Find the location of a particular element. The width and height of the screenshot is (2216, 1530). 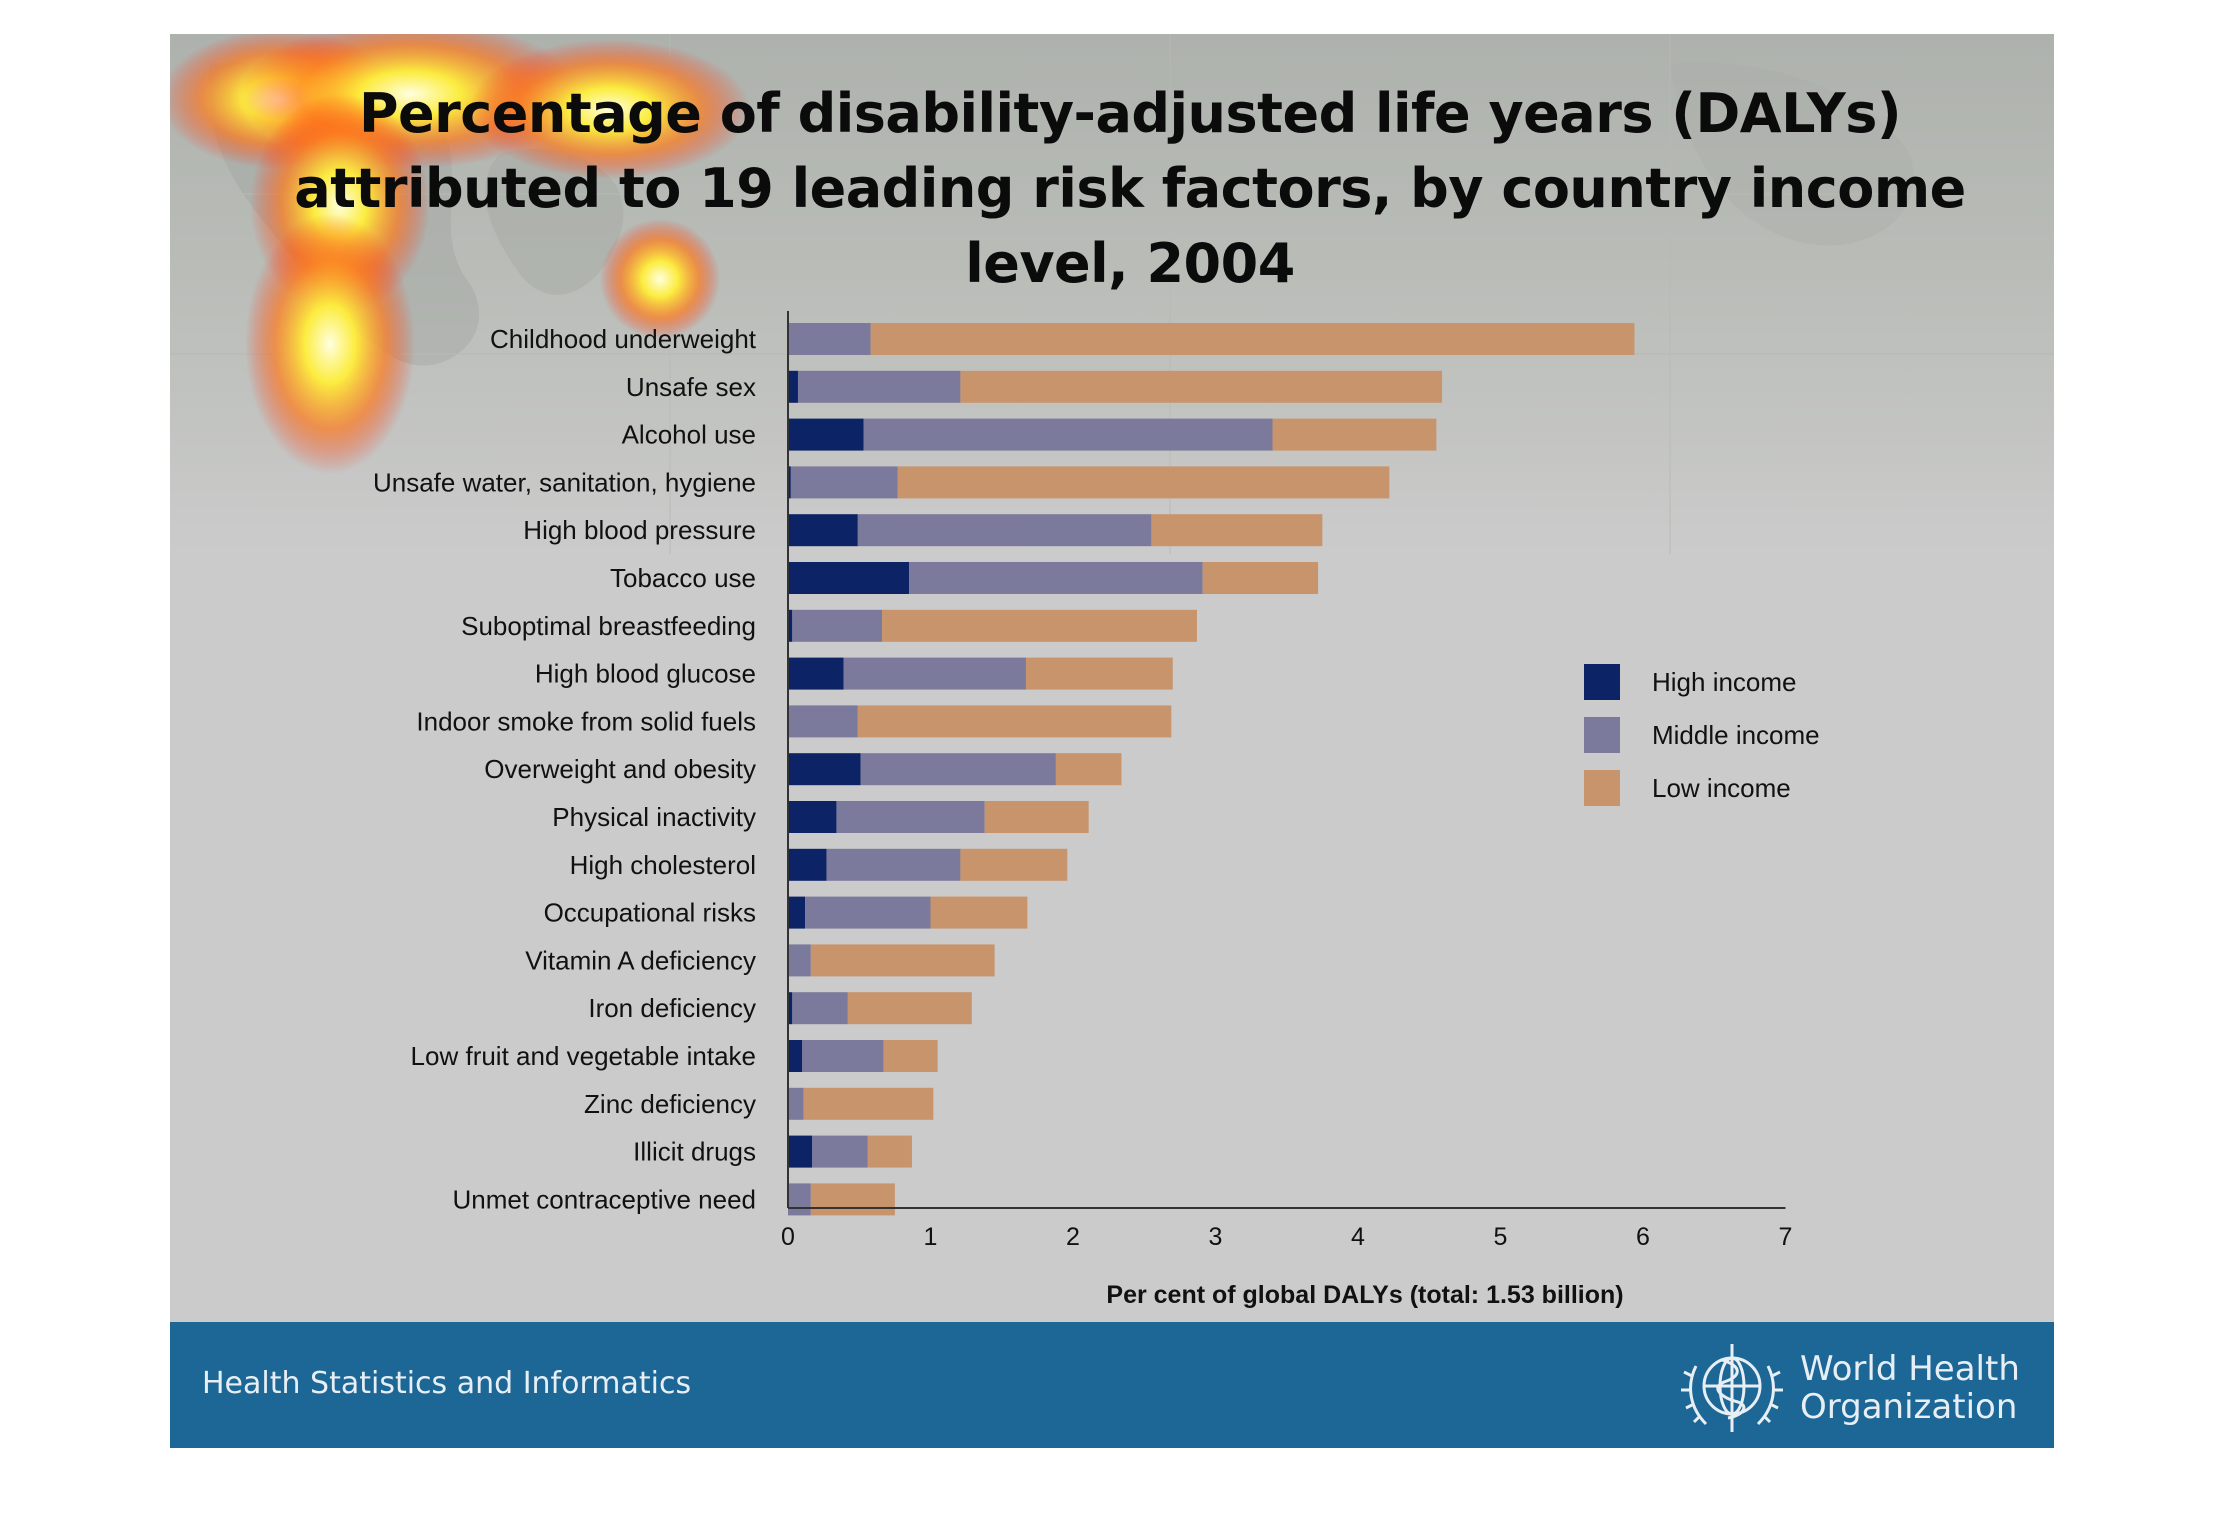

x-tick-label: 1 is located at coordinates (931, 1237).